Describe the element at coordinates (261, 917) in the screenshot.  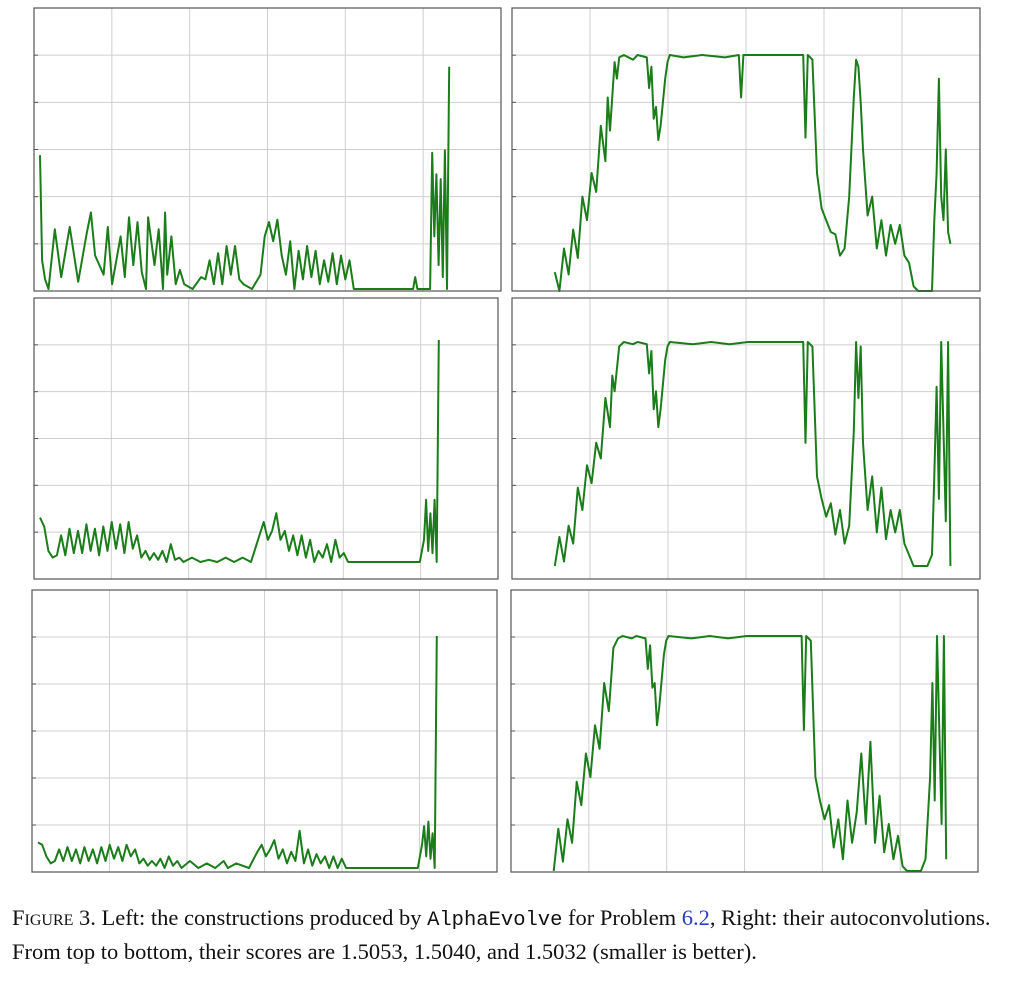
I see `caption-text-1: Left: the constructions produced by` at that location.